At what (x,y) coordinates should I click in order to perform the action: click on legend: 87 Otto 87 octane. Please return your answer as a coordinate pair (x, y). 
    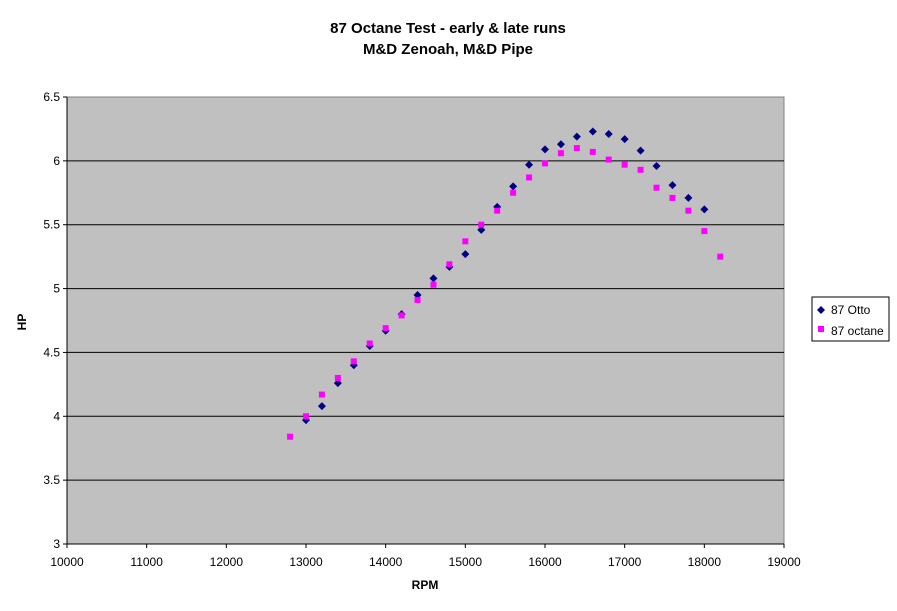
    Looking at the image, I should click on (850, 319).